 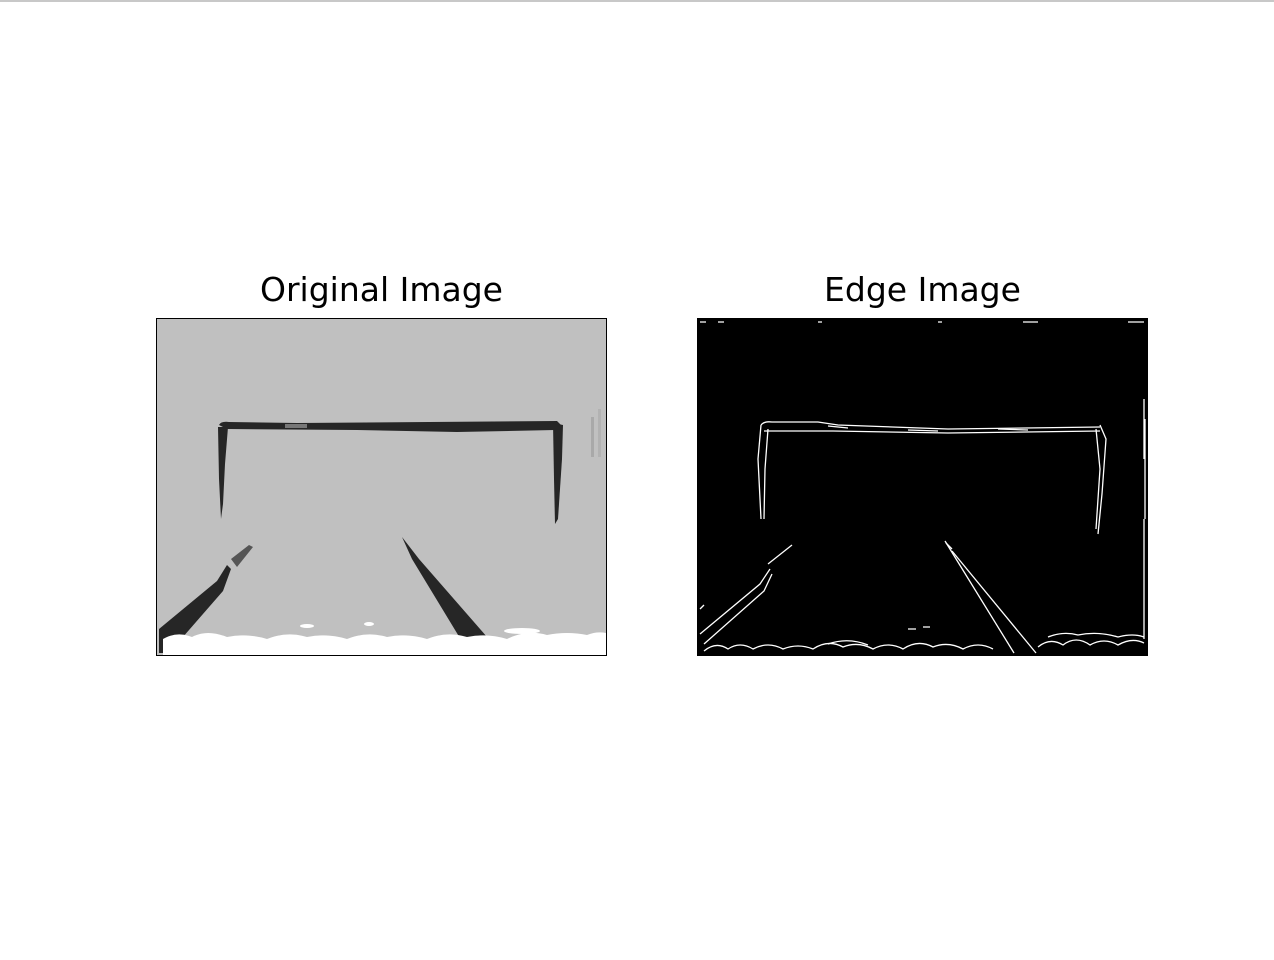 I want to click on original-image-title: Original Image, so click(x=381, y=289).